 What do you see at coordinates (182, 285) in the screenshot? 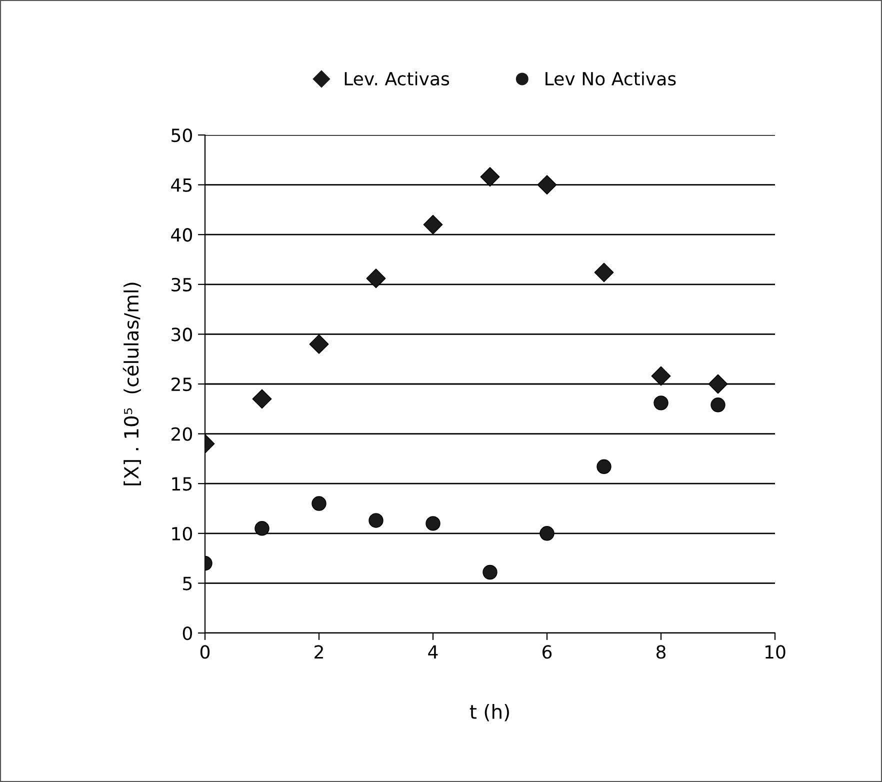
I see `y-tick-label: 35` at bounding box center [182, 285].